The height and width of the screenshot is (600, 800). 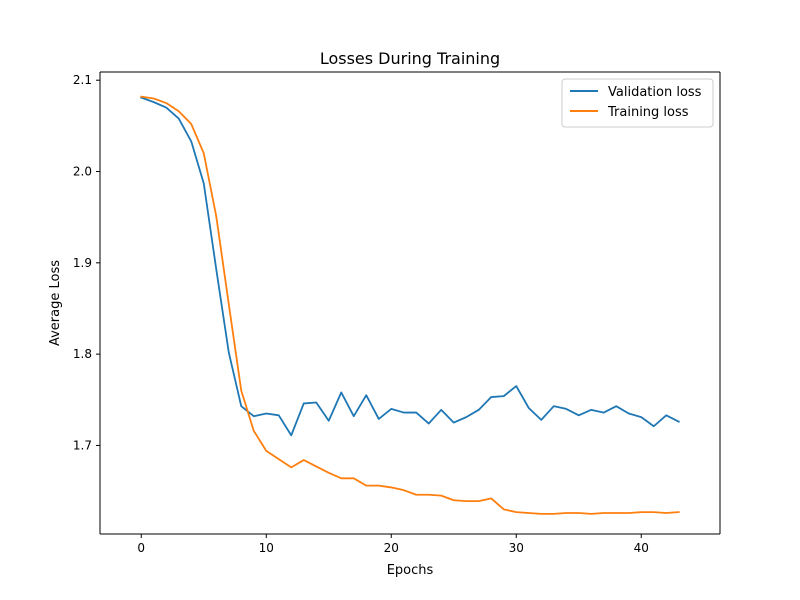 I want to click on x-axis-label: Epochs, so click(x=410, y=570).